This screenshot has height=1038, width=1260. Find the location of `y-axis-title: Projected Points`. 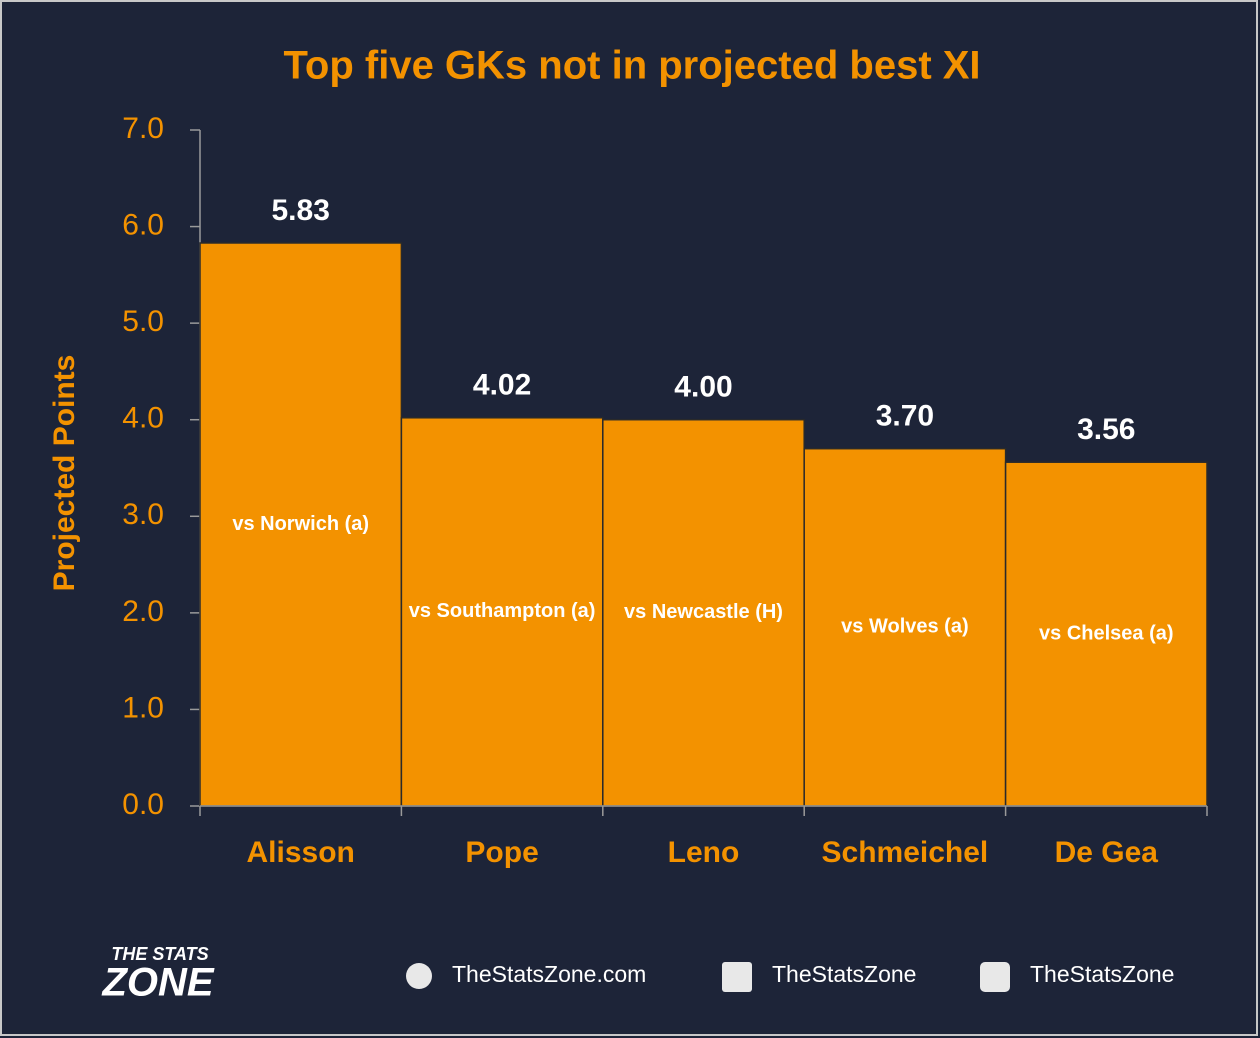

y-axis-title: Projected Points is located at coordinates (64, 473).